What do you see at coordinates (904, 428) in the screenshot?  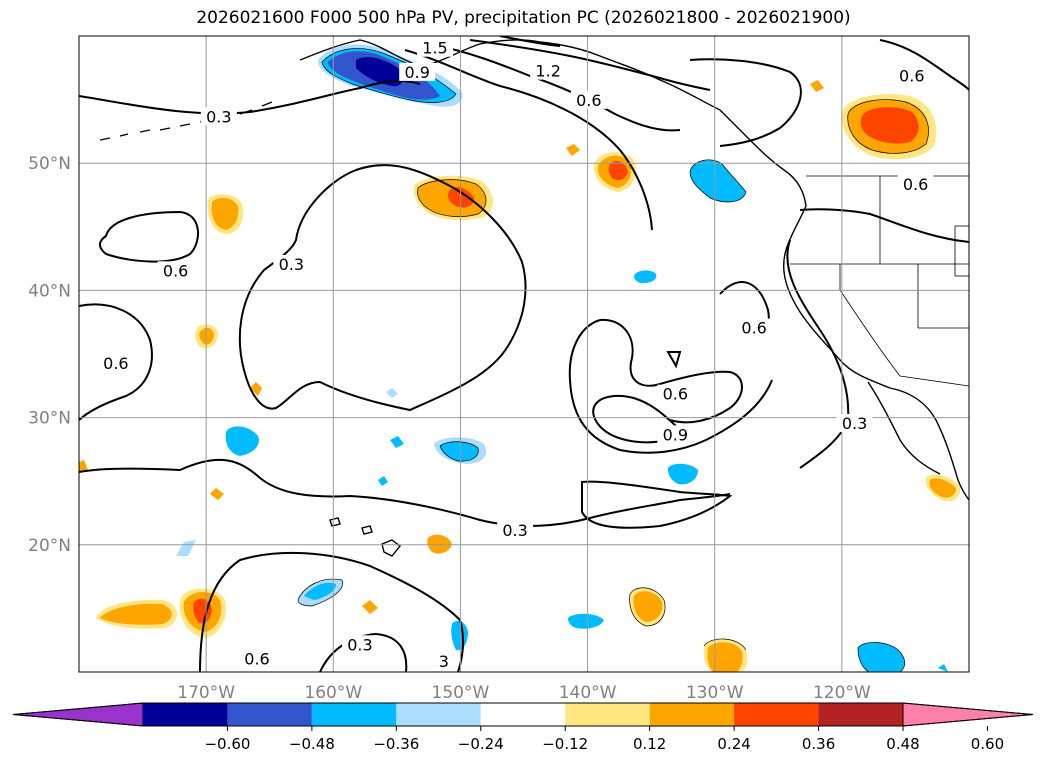 I see `baja-coast` at bounding box center [904, 428].